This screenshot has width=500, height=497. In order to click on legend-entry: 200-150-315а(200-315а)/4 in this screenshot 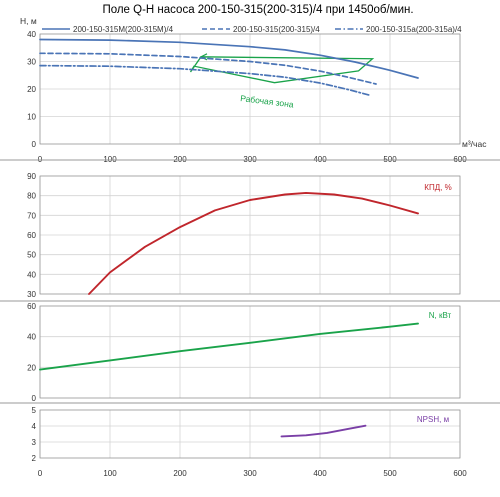, I will do `click(398, 29)`.